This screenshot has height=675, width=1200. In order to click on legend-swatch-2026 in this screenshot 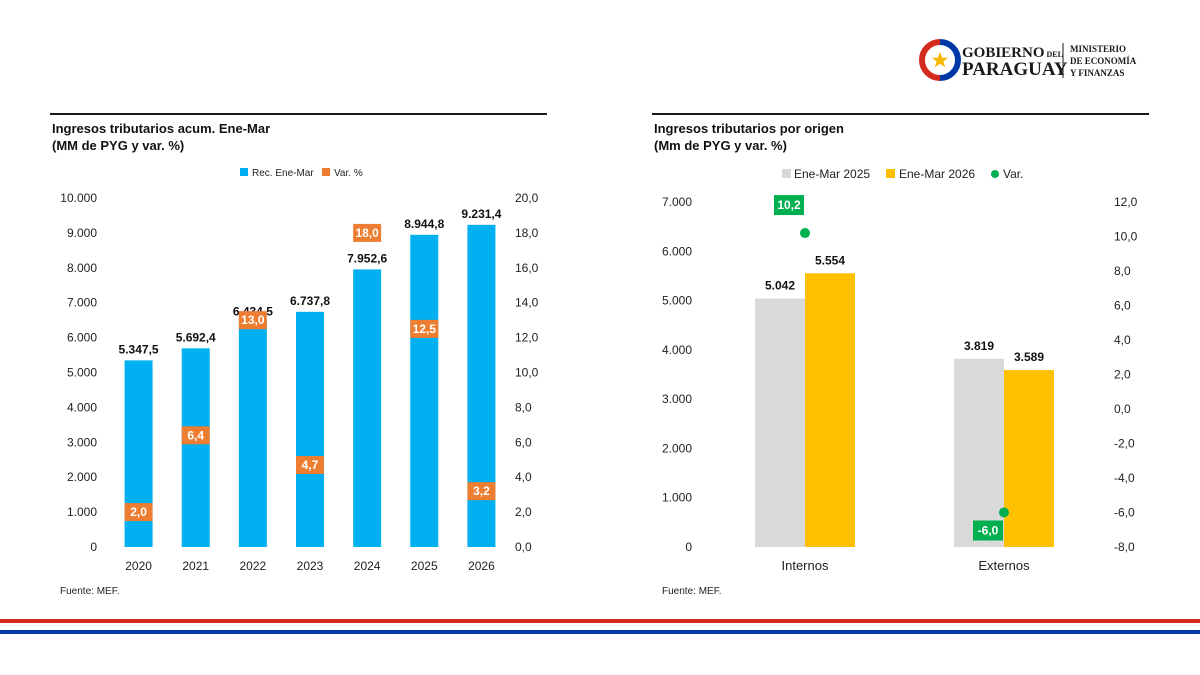, I will do `click(890, 173)`.